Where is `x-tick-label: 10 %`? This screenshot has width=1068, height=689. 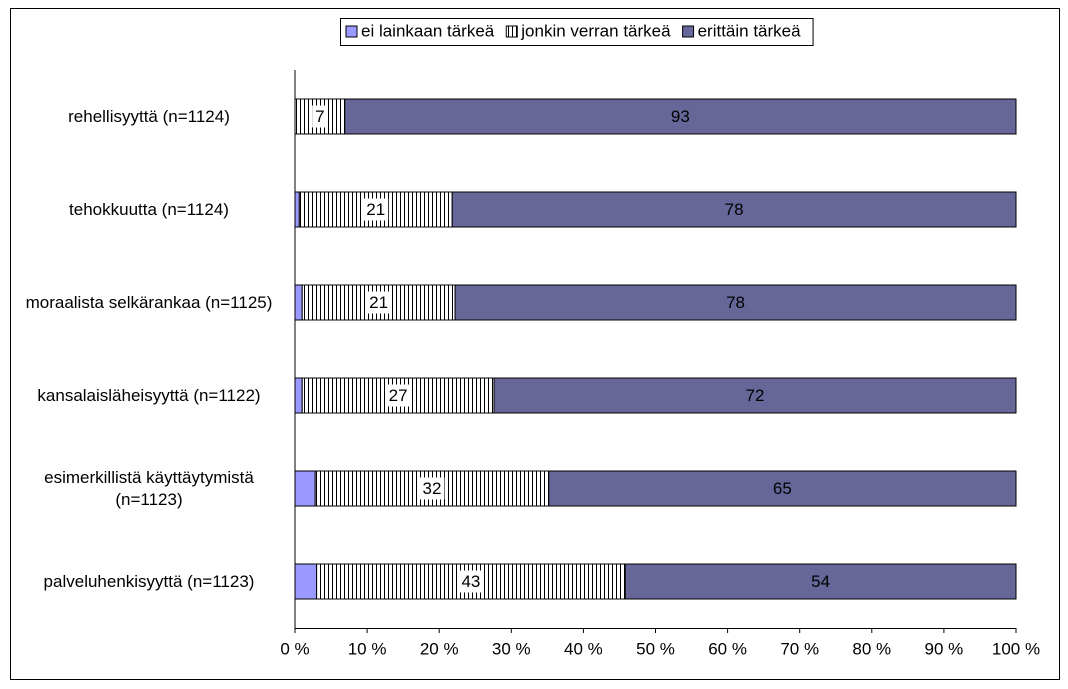
x-tick-label: 10 % is located at coordinates (367, 648).